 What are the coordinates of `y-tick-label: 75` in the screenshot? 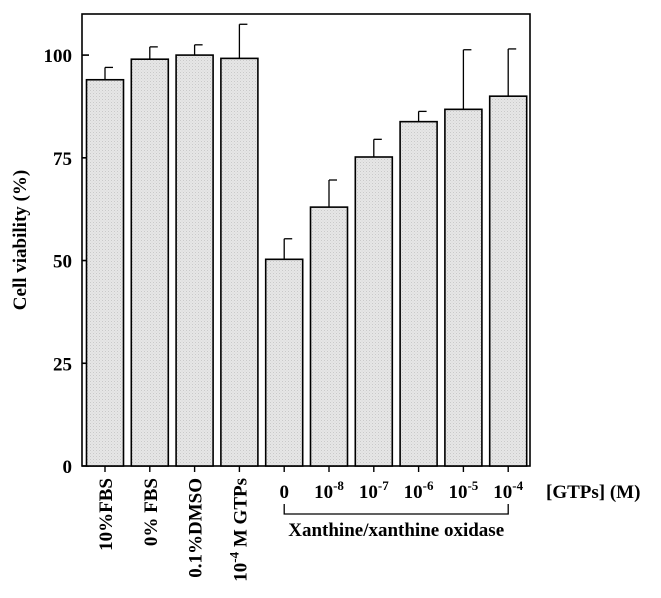 It's located at (62, 159).